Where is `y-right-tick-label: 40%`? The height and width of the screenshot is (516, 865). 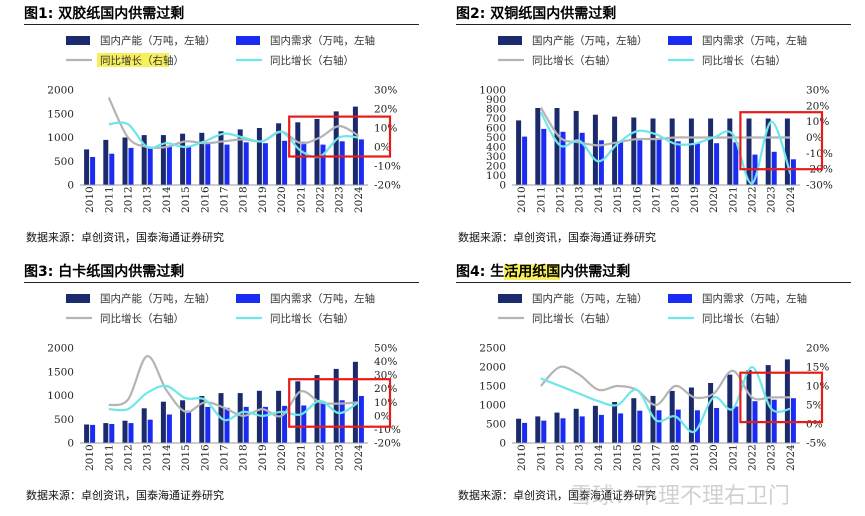 y-right-tick-label: 40% is located at coordinates (385, 362).